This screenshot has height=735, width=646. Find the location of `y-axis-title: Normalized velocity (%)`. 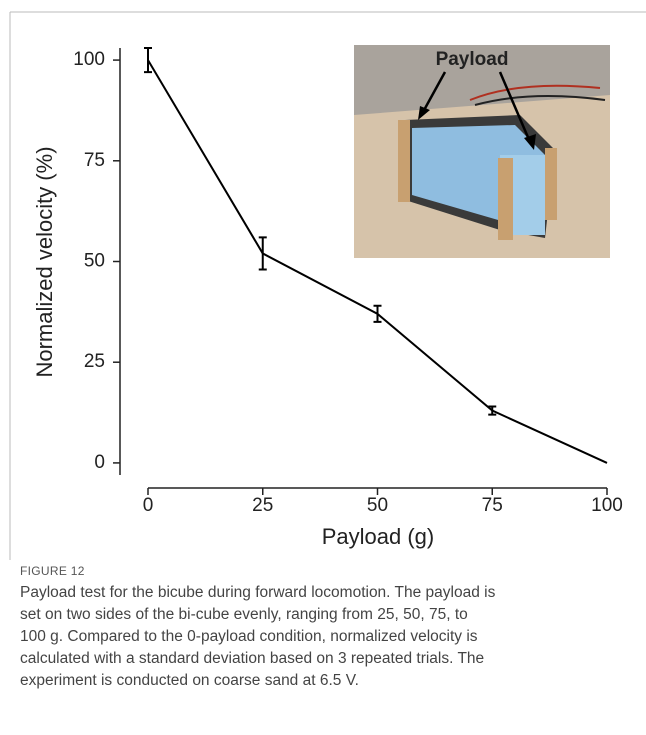

y-axis-title: Normalized velocity (%) is located at coordinates (44, 261).